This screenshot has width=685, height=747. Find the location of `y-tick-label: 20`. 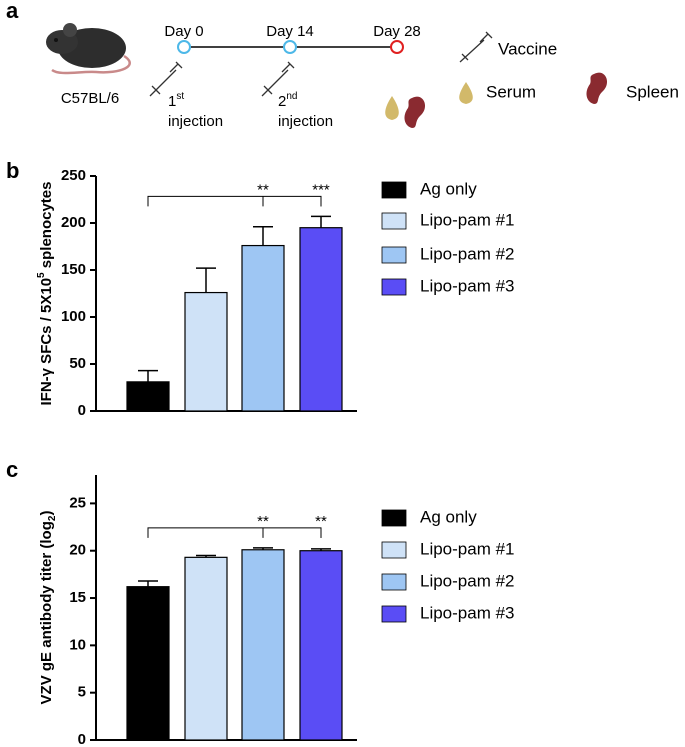

y-tick-label: 20 is located at coordinates (77, 550).